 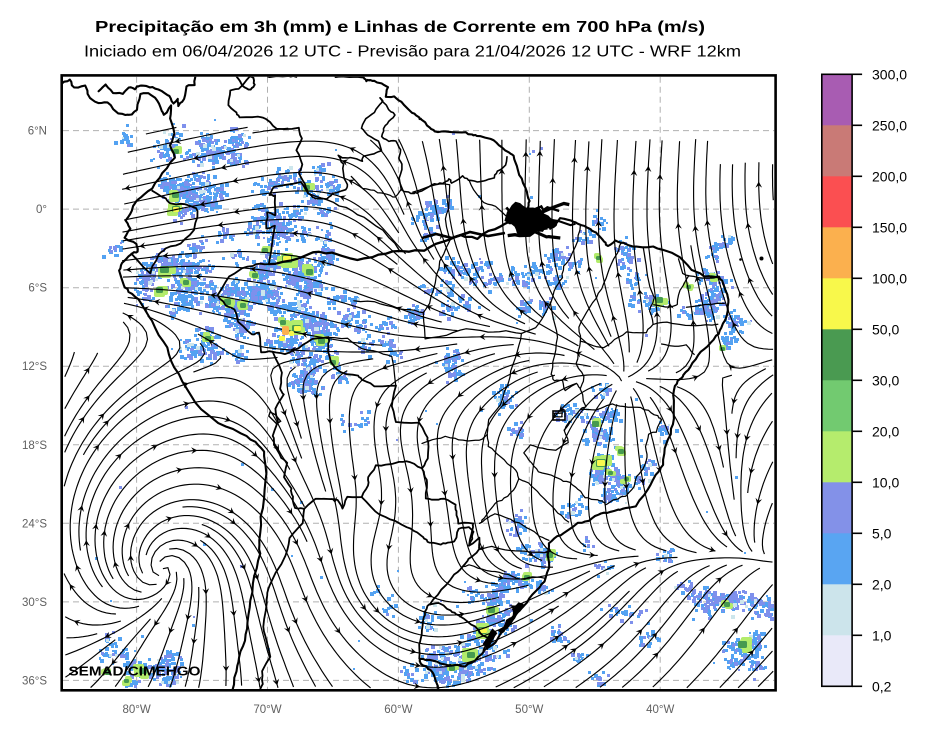 What do you see at coordinates (889, 125) in the screenshot?
I see `svg-text: 250,0` at bounding box center [889, 125].